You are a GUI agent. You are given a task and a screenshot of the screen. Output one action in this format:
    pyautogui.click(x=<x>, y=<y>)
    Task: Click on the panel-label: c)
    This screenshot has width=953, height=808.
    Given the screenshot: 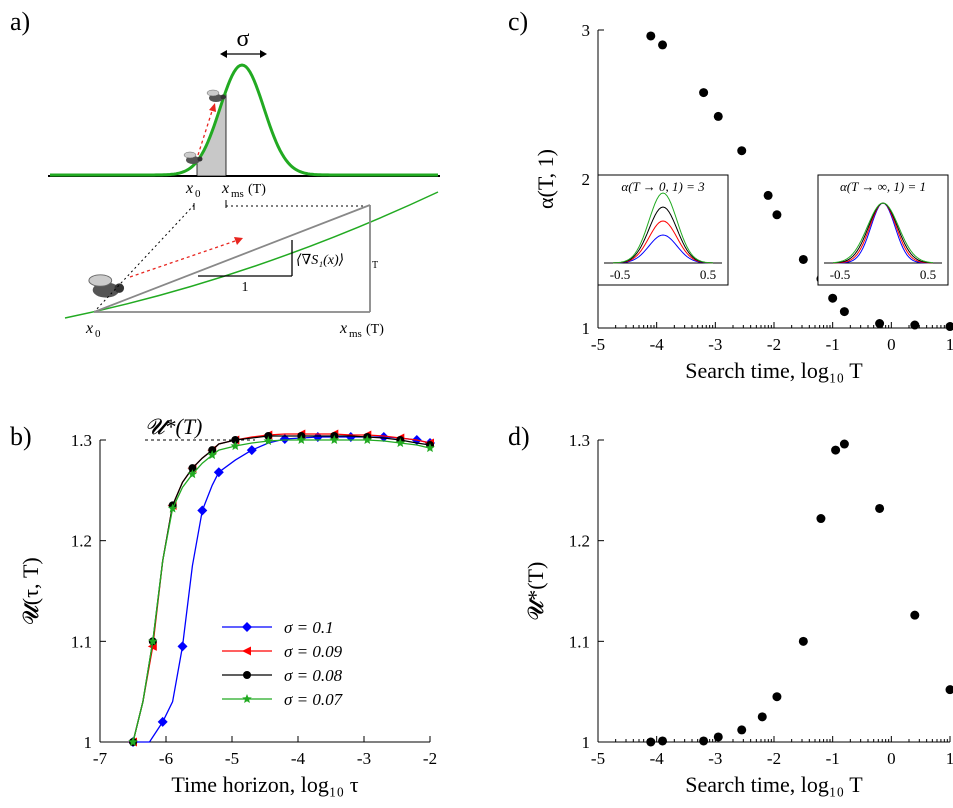 What is the action you would take?
    pyautogui.click(x=518, y=21)
    